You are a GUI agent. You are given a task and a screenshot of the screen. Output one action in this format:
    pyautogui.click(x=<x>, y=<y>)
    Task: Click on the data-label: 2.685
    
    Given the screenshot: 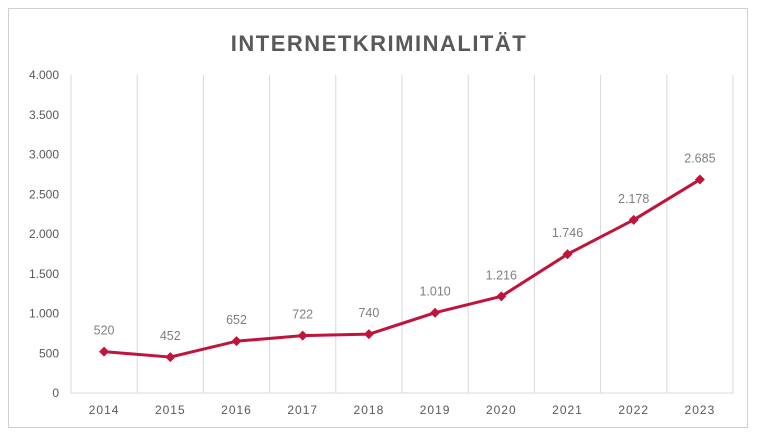 What is the action you would take?
    pyautogui.click(x=699, y=159)
    